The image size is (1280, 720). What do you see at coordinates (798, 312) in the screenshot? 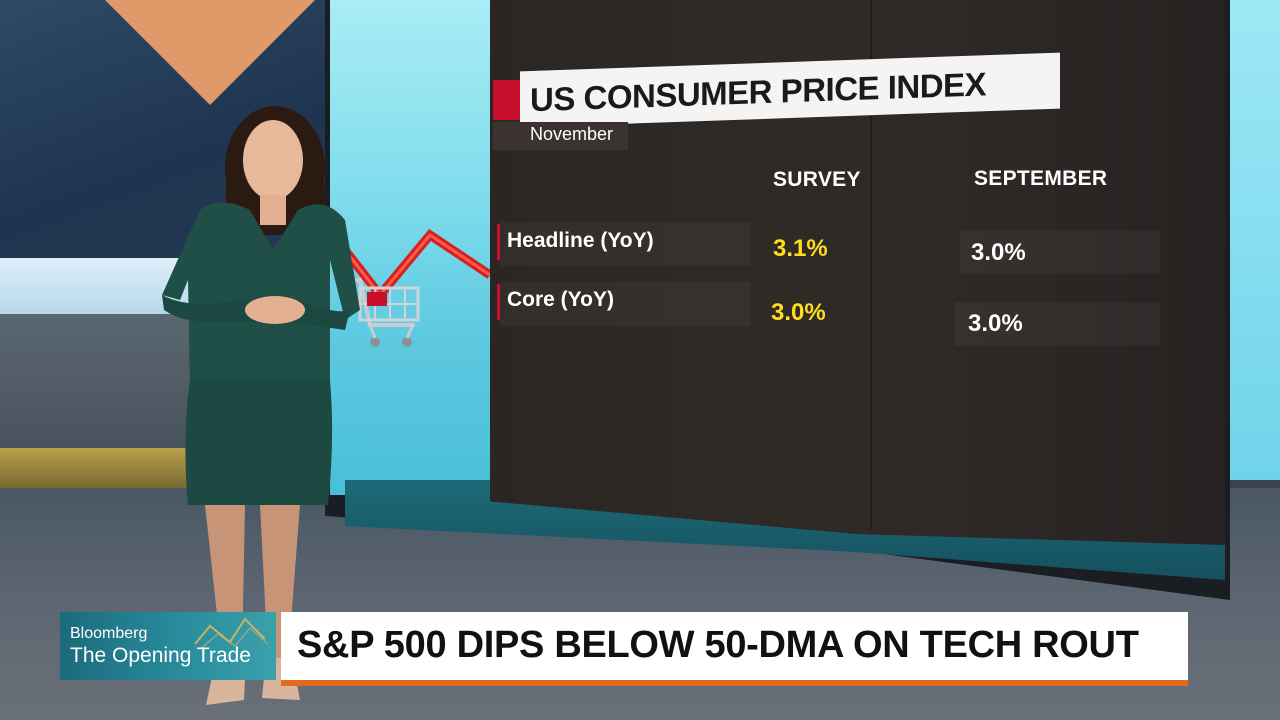
I see `core-survey-value: 3.0%` at bounding box center [798, 312].